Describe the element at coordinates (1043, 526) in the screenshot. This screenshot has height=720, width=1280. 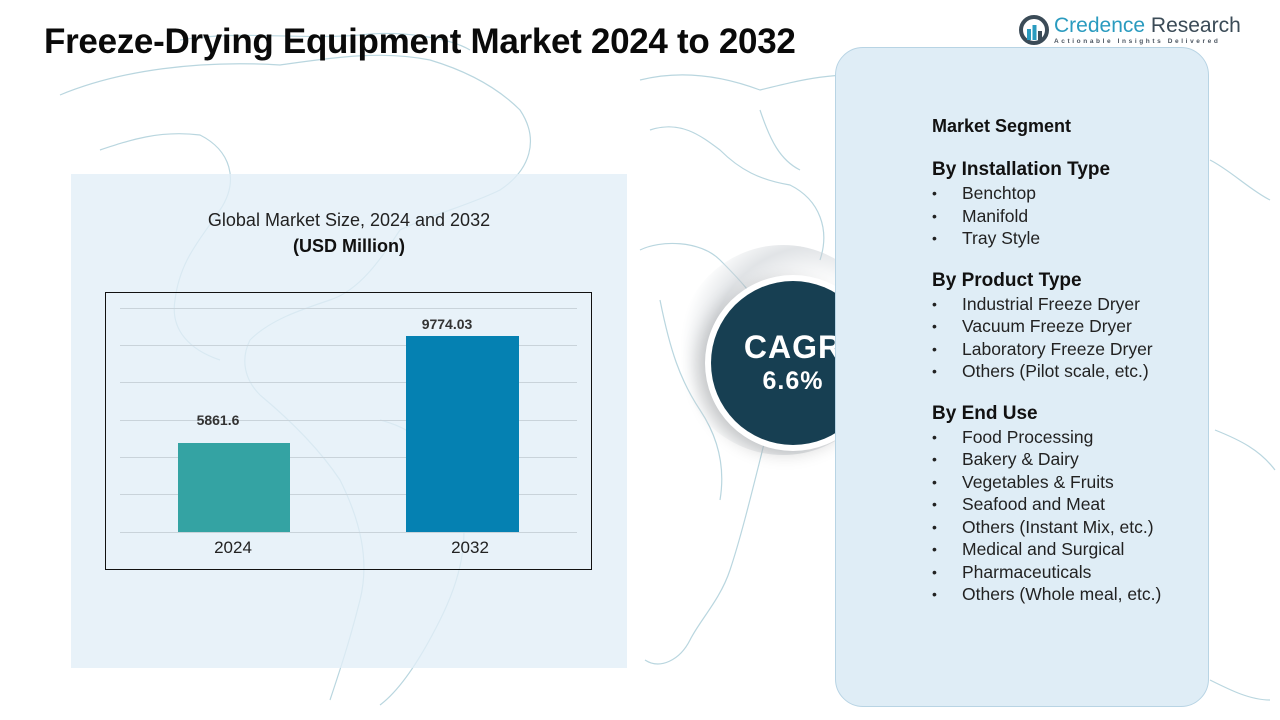
I see `segment-item: • Others (Instant Mix, etc.)` at that location.